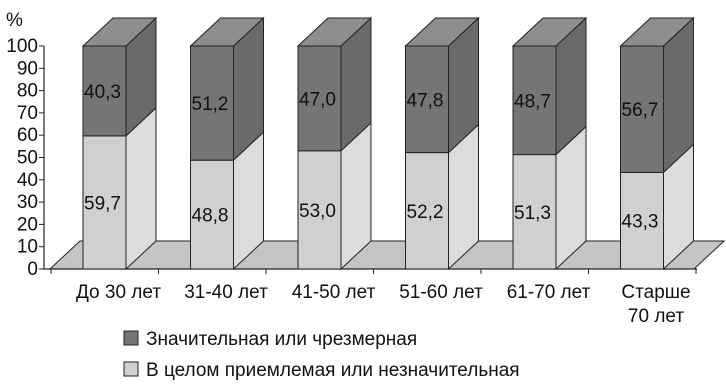 Image resolution: width=726 pixels, height=384 pixels. What do you see at coordinates (27, 91) in the screenshot?
I see `y-tick-label: 80` at bounding box center [27, 91].